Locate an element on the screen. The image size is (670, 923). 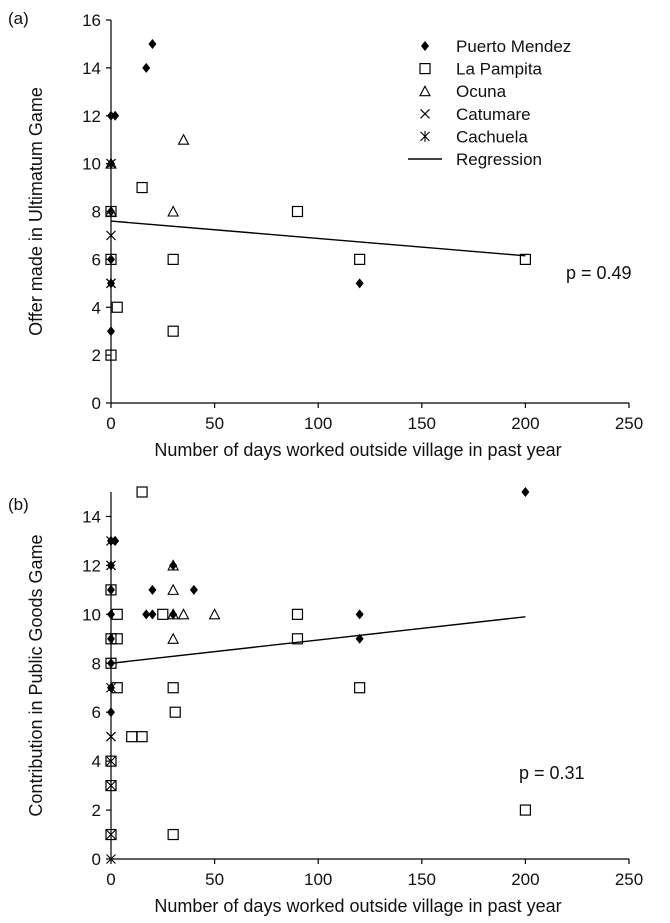
series-ocuna is located at coordinates (194, 601).